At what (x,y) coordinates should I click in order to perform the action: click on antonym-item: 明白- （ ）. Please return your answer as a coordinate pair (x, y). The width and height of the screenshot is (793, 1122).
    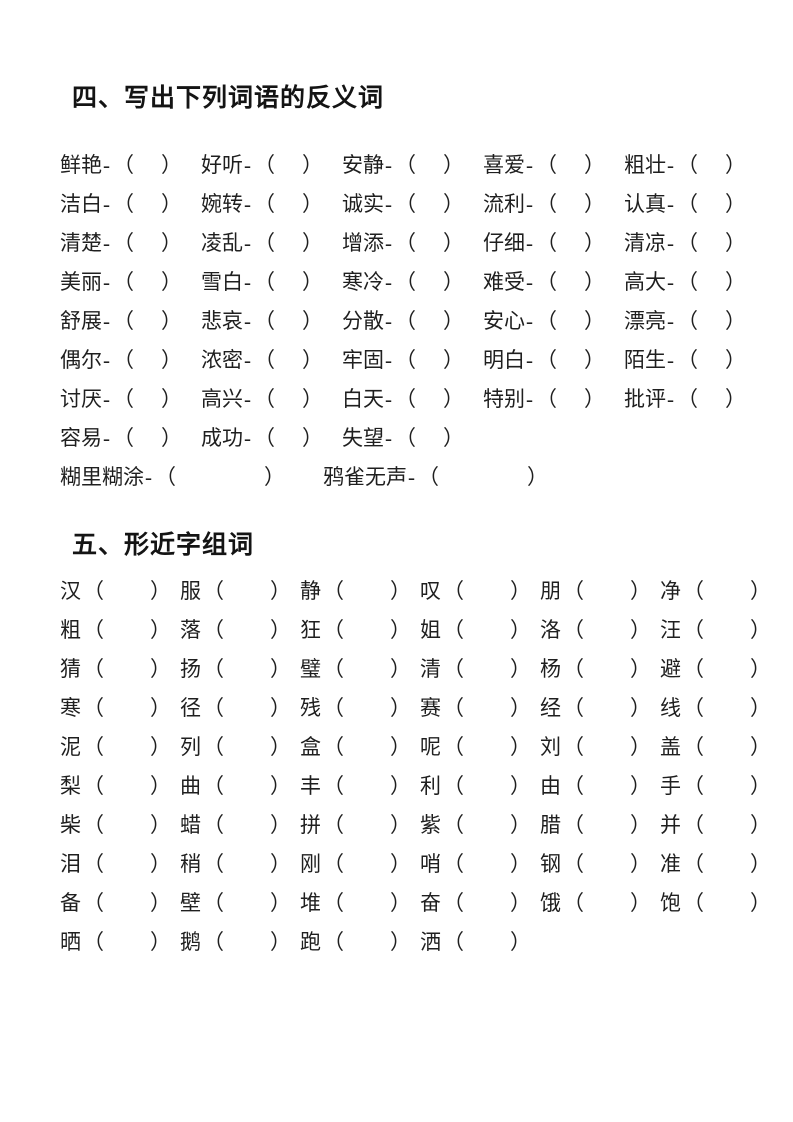
    Looking at the image, I should click on (553, 360).